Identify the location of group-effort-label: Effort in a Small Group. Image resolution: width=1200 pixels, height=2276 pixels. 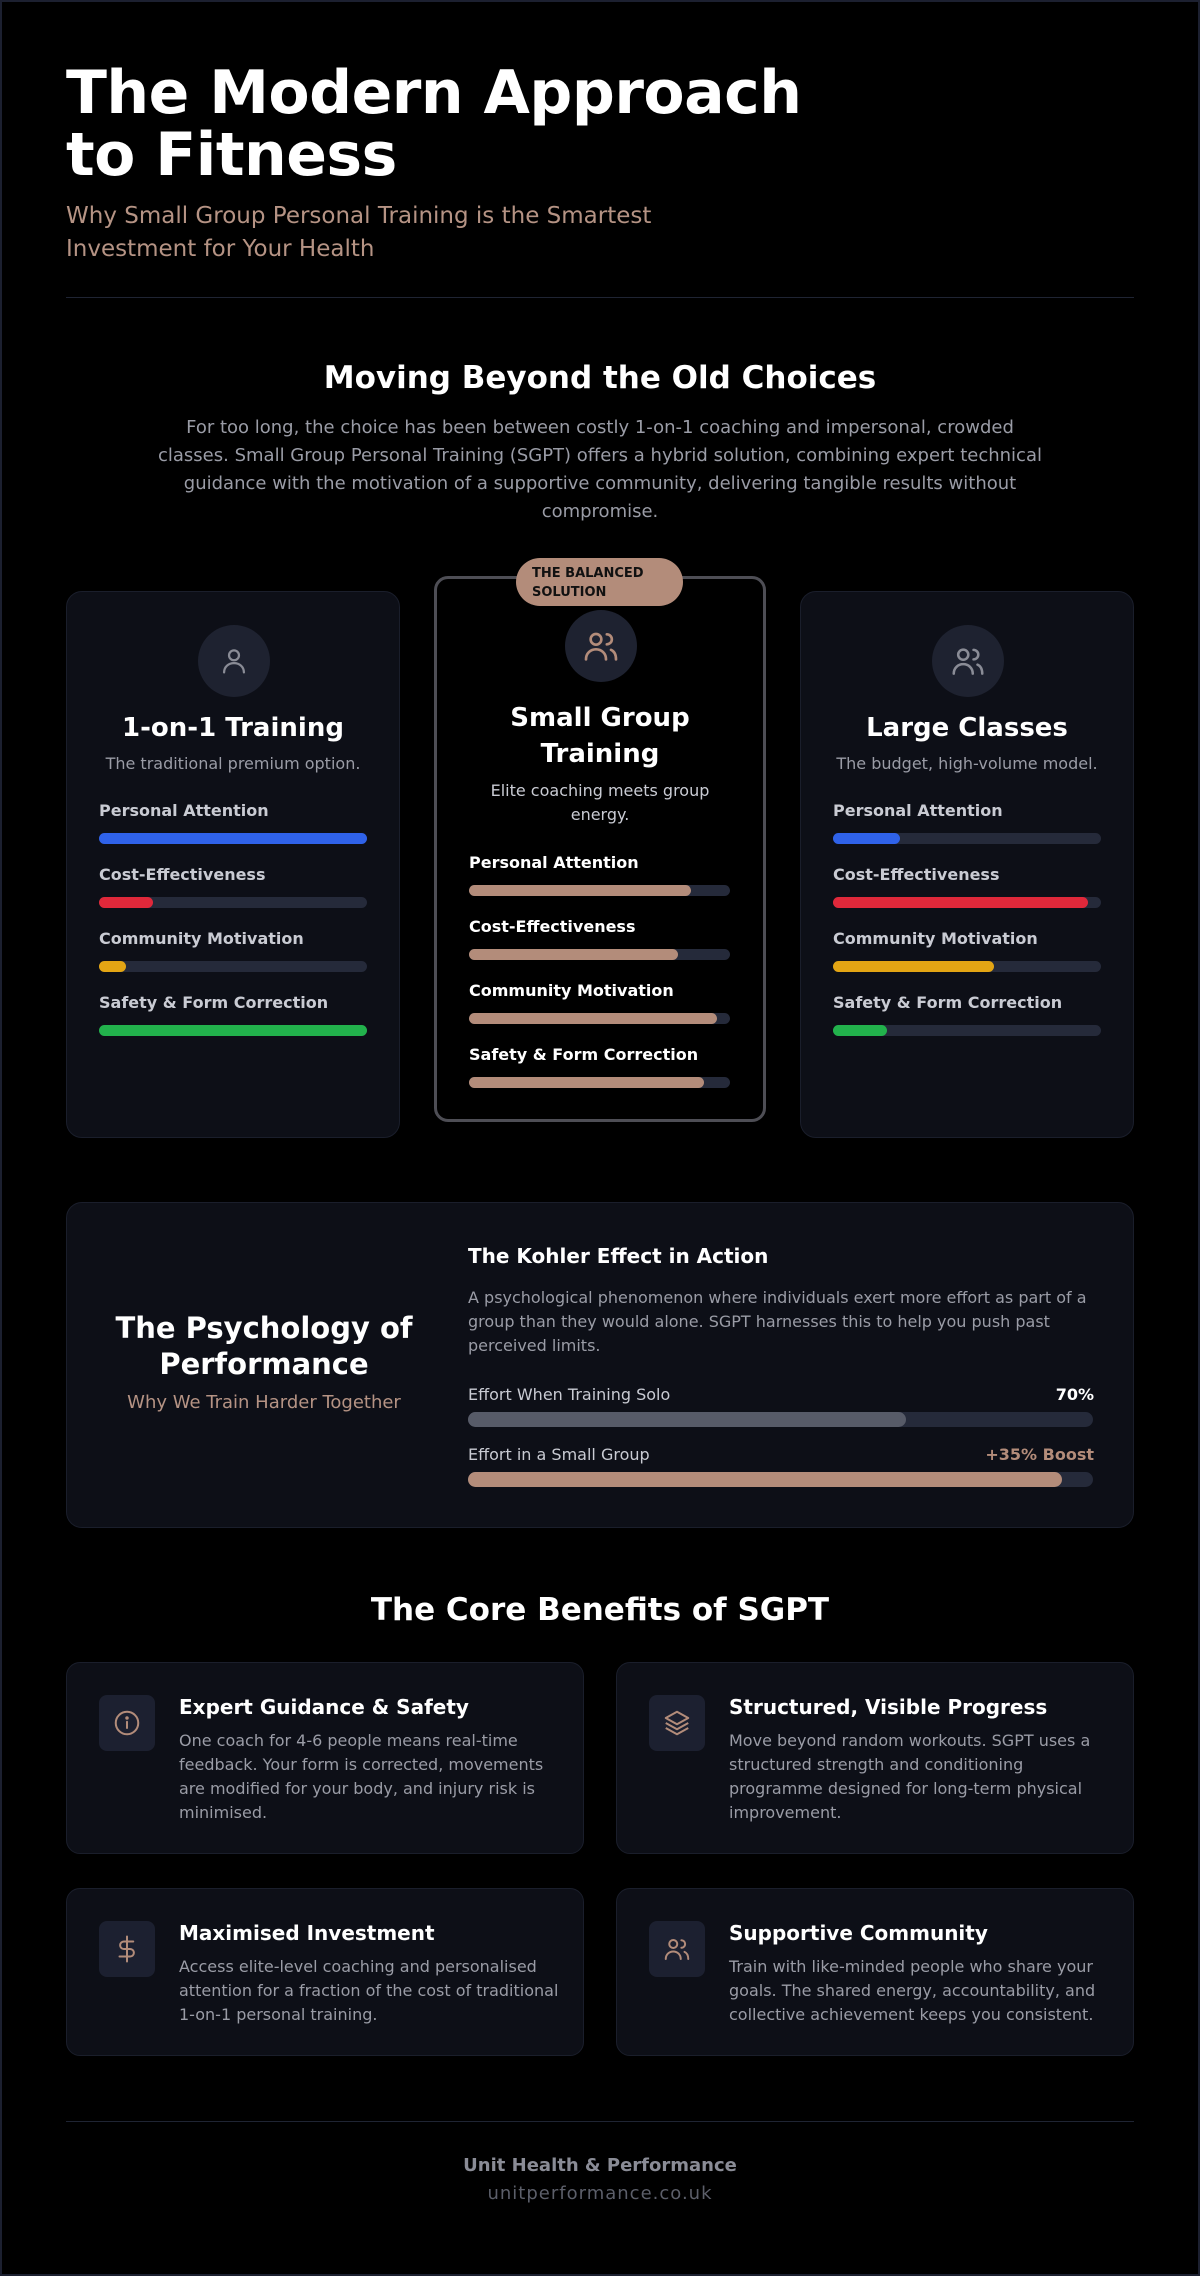
(559, 1454).